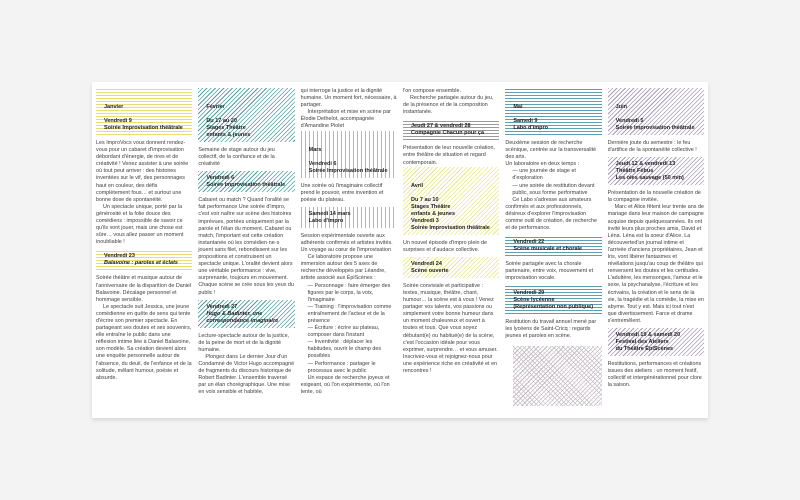 This screenshot has height=500, width=800. I want to click on decorative-pattern, so click(557, 375).